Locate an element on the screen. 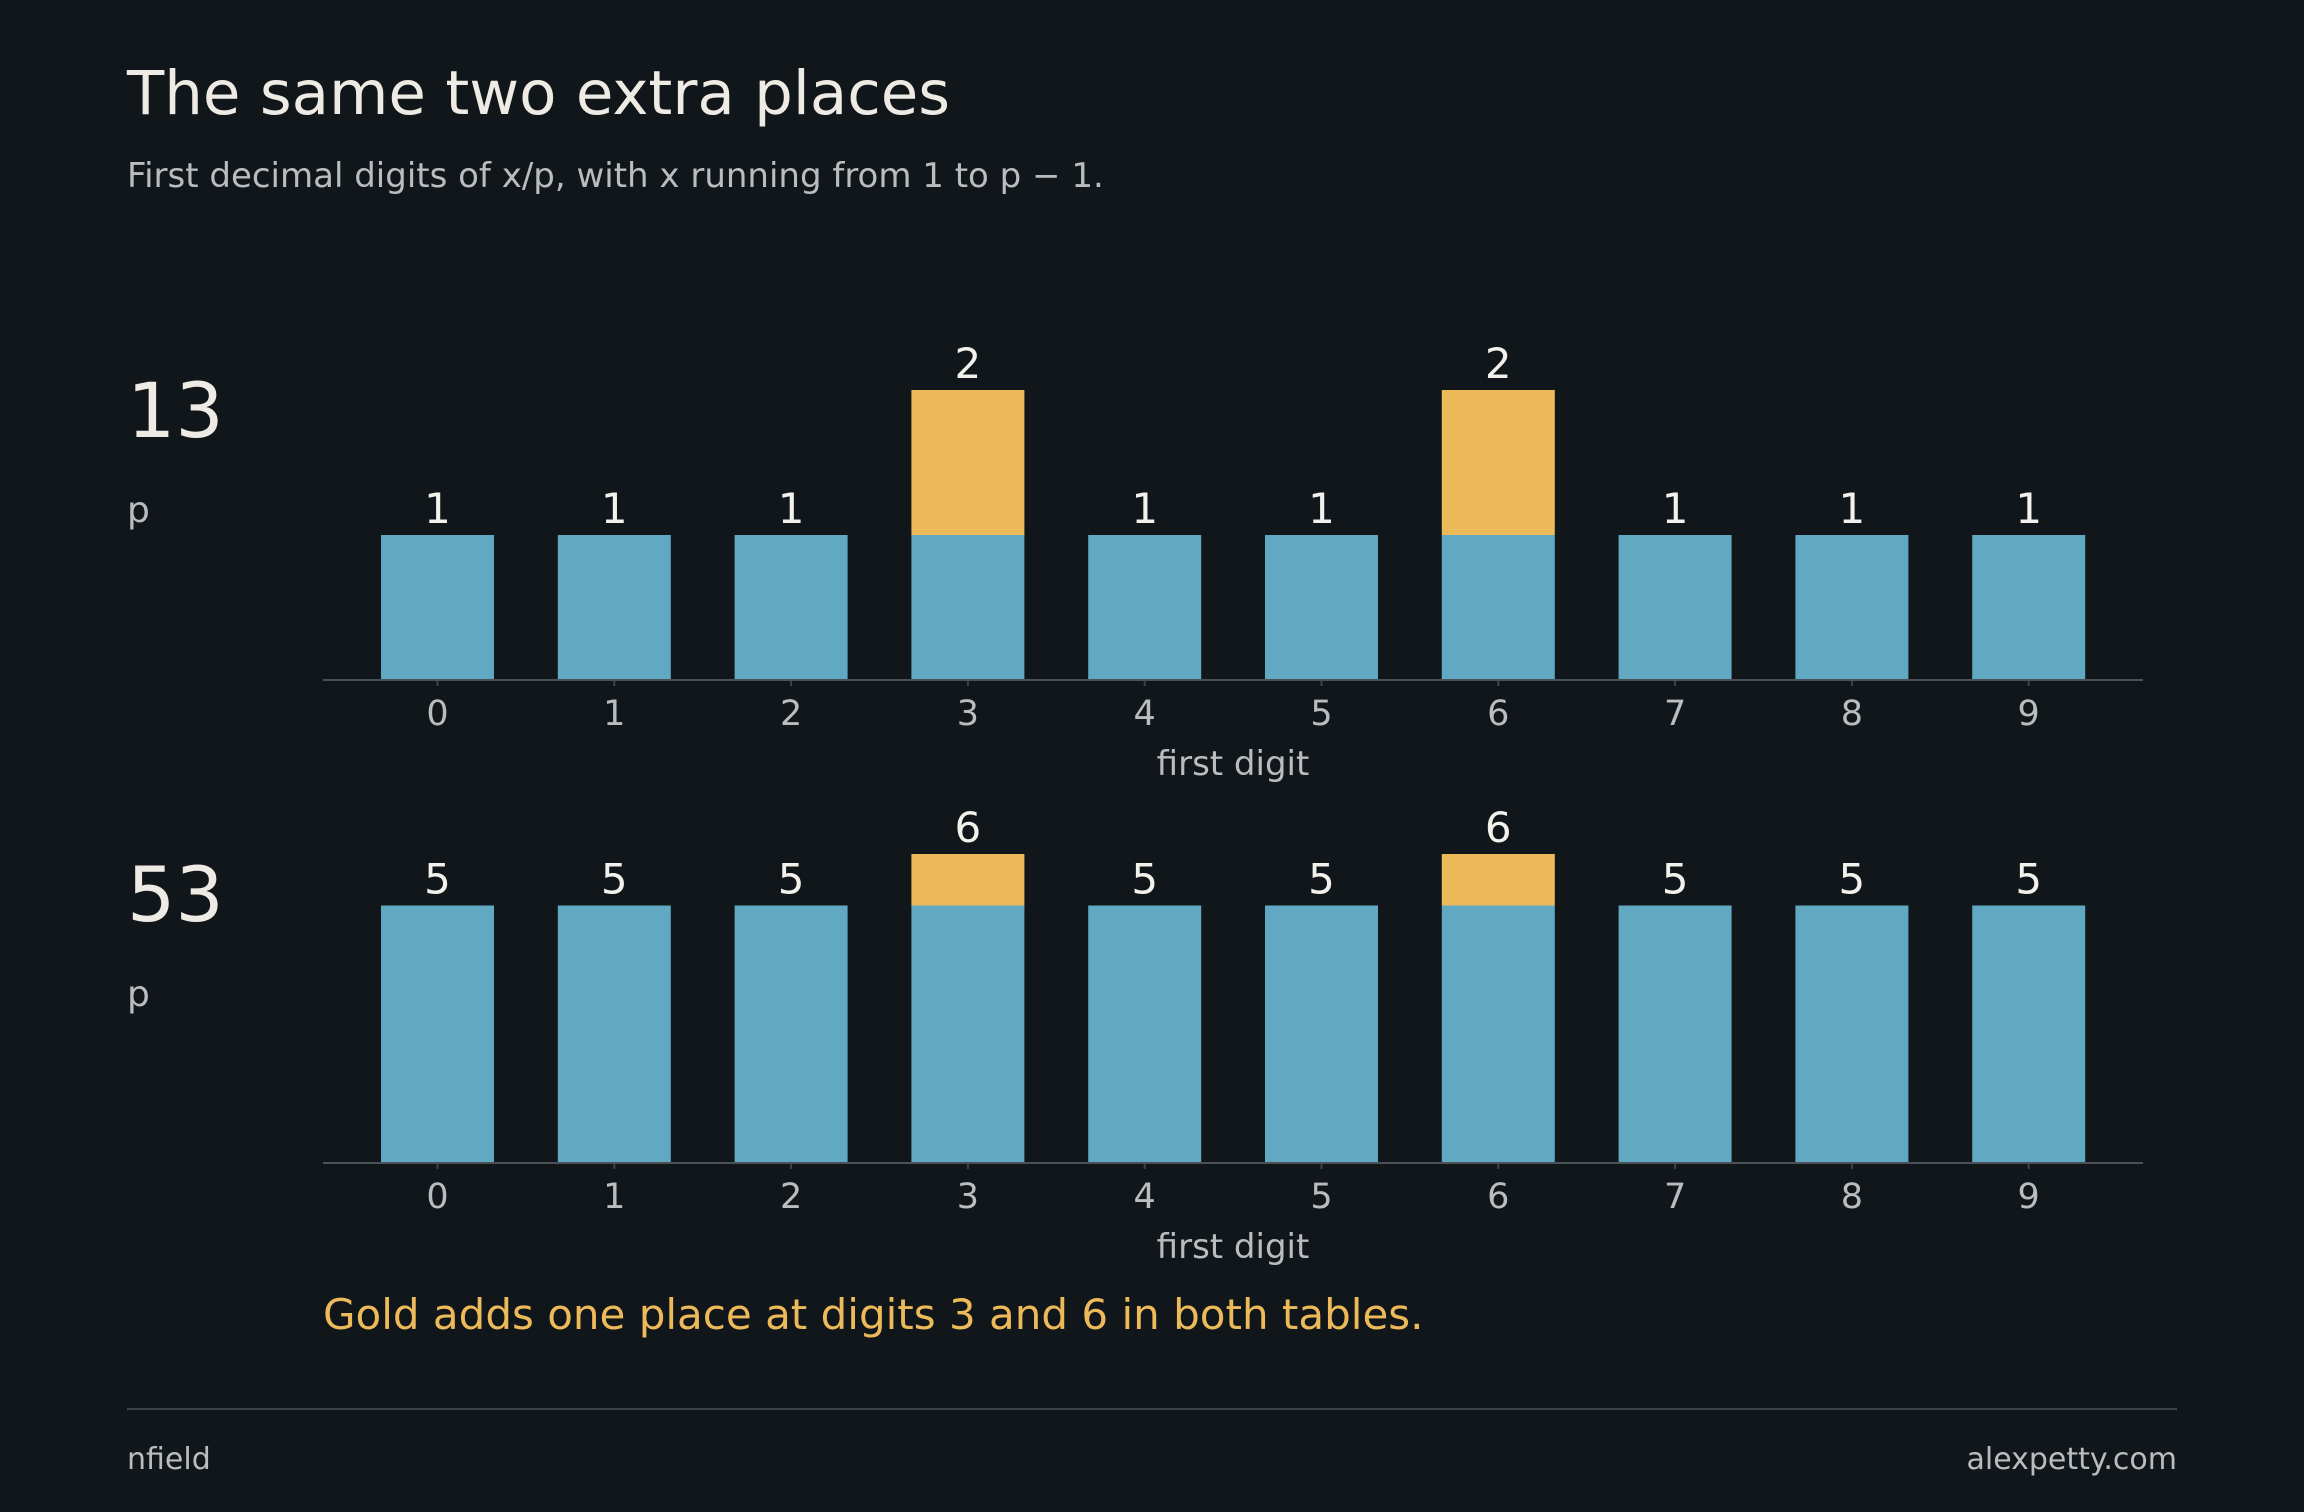 The image size is (2304, 1512). footer-left-text: nfield is located at coordinates (169, 1459).